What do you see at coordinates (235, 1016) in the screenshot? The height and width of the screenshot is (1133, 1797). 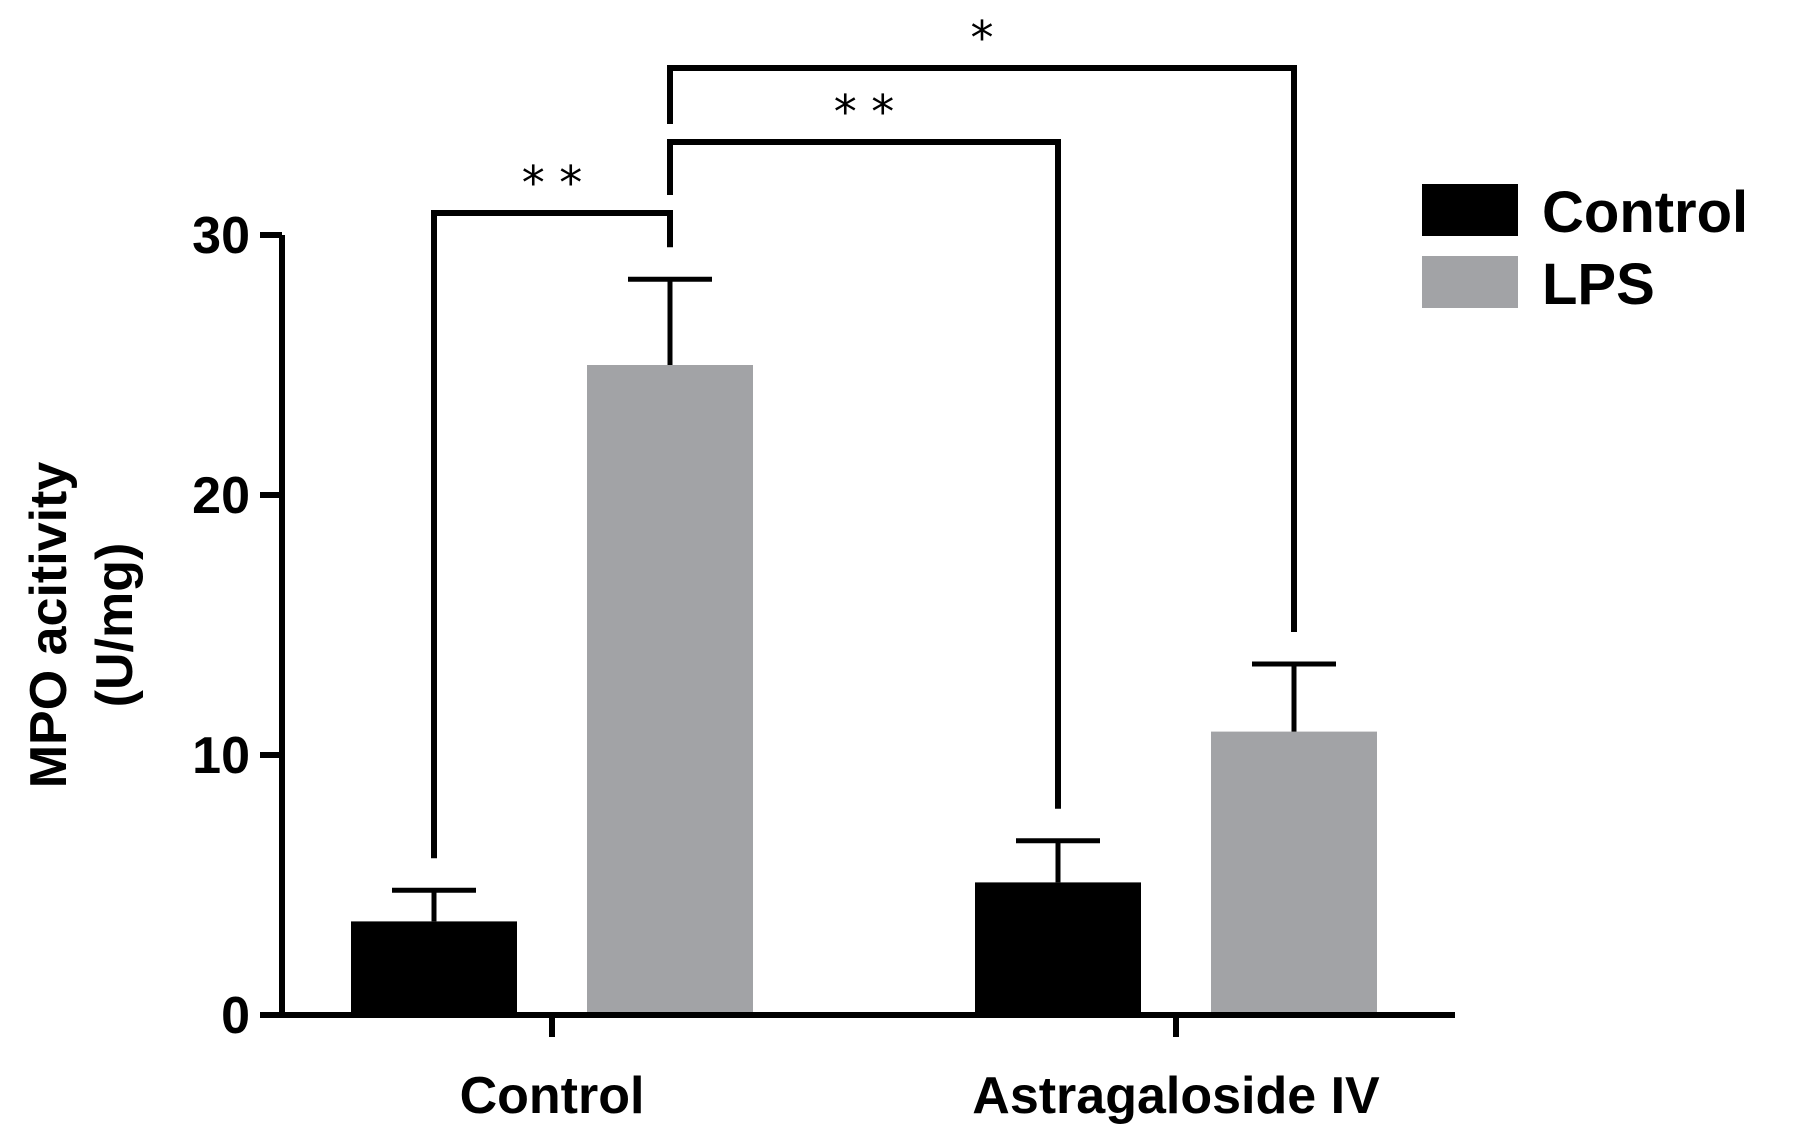 I see `y-tick-label: 0` at bounding box center [235, 1016].